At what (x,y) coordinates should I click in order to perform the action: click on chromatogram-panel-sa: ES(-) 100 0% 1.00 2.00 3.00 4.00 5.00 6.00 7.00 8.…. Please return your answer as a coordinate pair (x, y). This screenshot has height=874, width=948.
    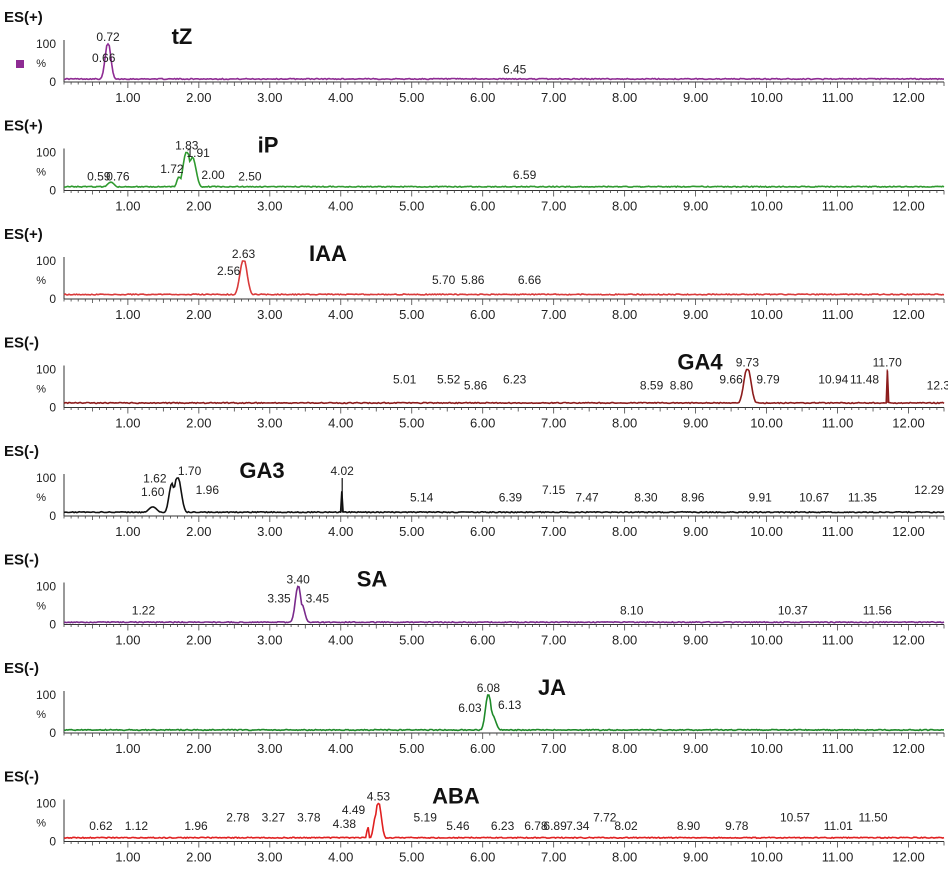
    Looking at the image, I should click on (474, 600).